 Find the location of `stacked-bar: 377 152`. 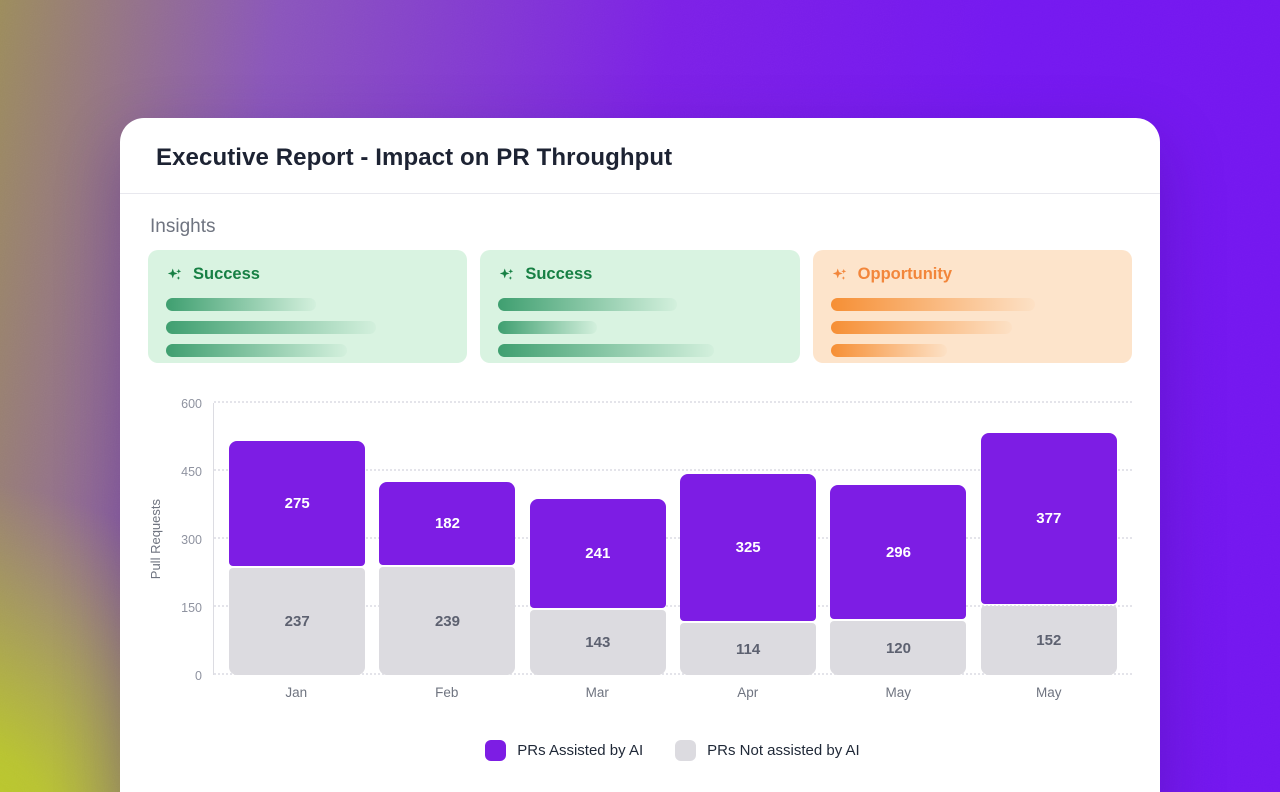

stacked-bar: 377 152 is located at coordinates (1048, 554).